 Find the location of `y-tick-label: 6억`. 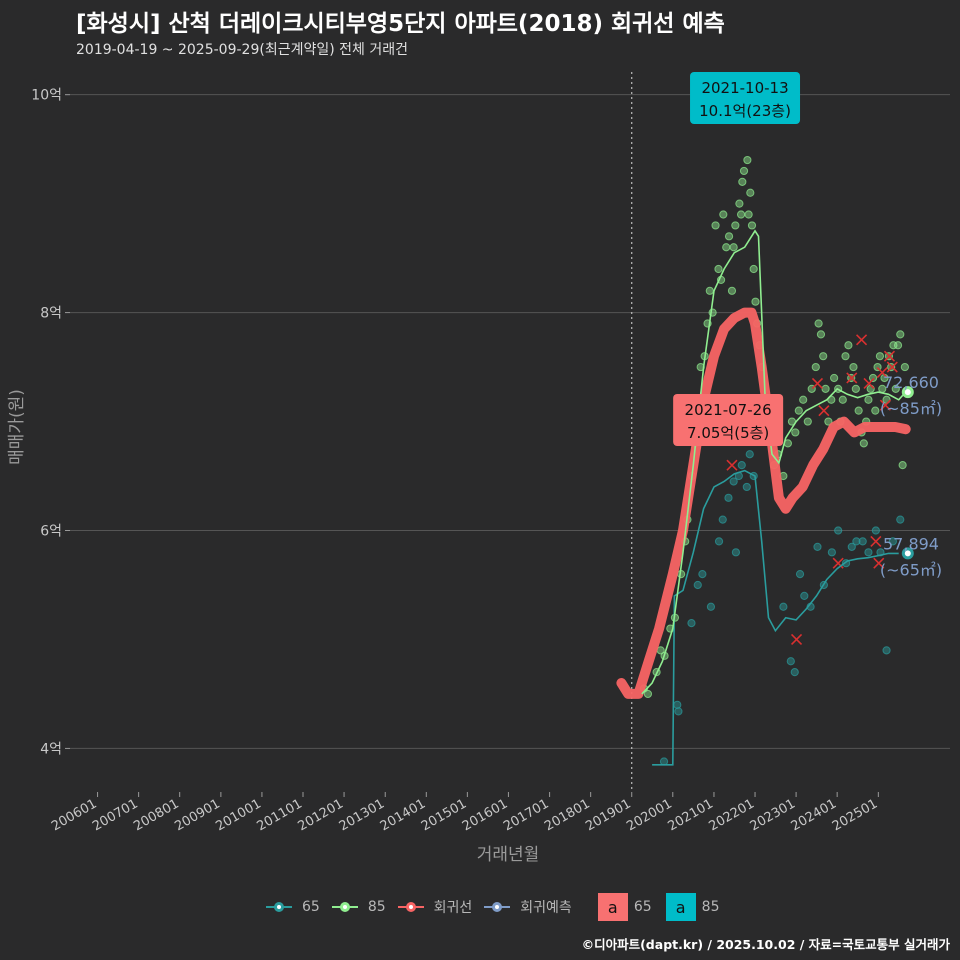

y-tick-label: 6억 is located at coordinates (51, 532).